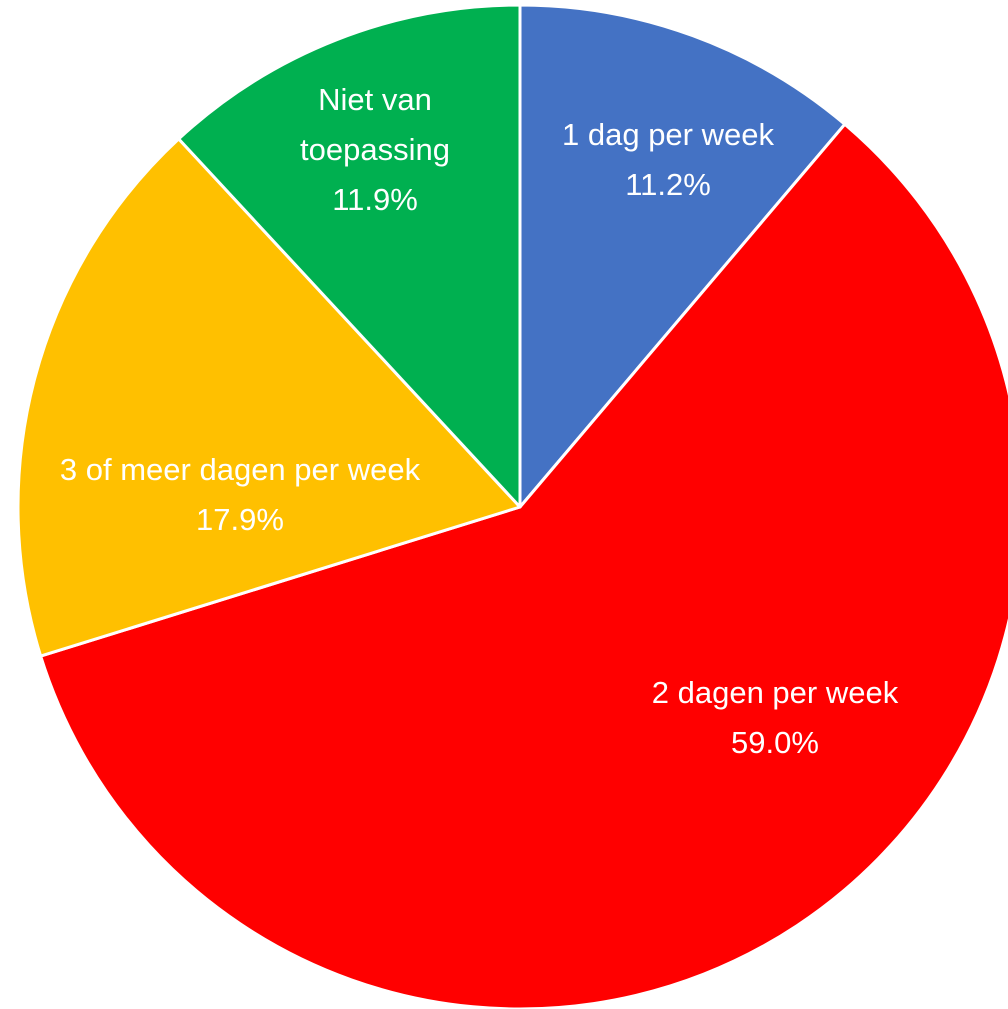 The height and width of the screenshot is (1009, 1008). I want to click on category-label: 1 dag per week, so click(668, 134).